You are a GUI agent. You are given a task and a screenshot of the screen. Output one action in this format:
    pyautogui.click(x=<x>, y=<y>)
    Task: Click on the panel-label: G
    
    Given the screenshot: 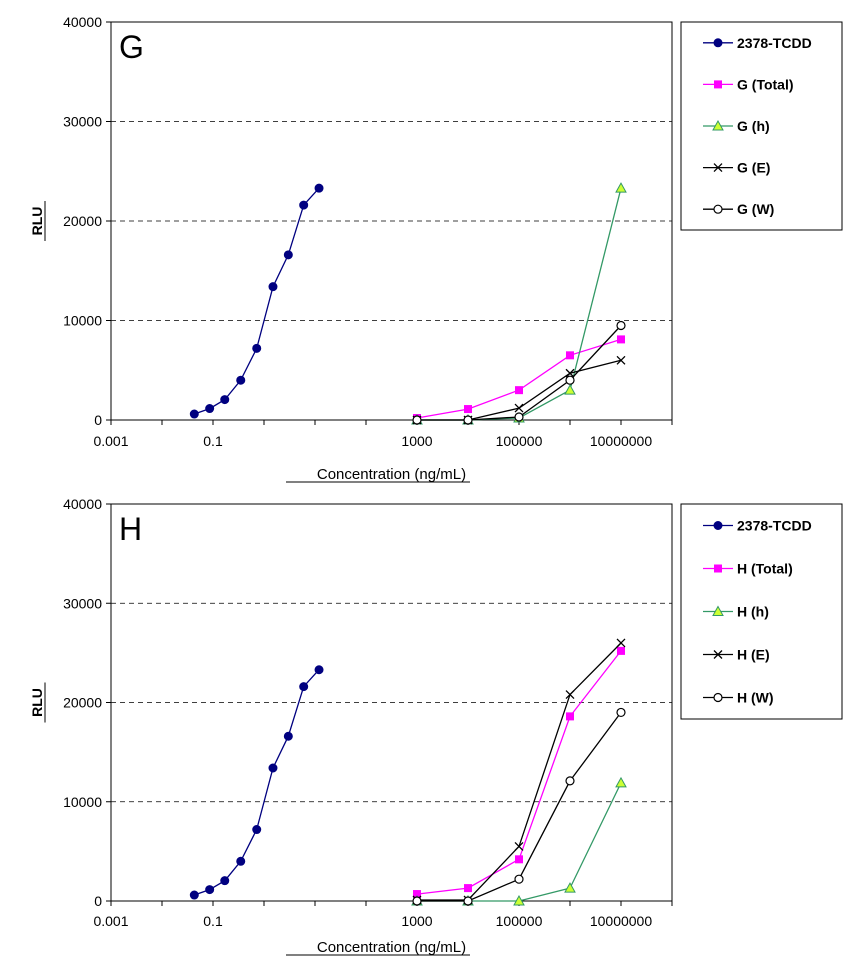 What is the action you would take?
    pyautogui.click(x=131, y=47)
    